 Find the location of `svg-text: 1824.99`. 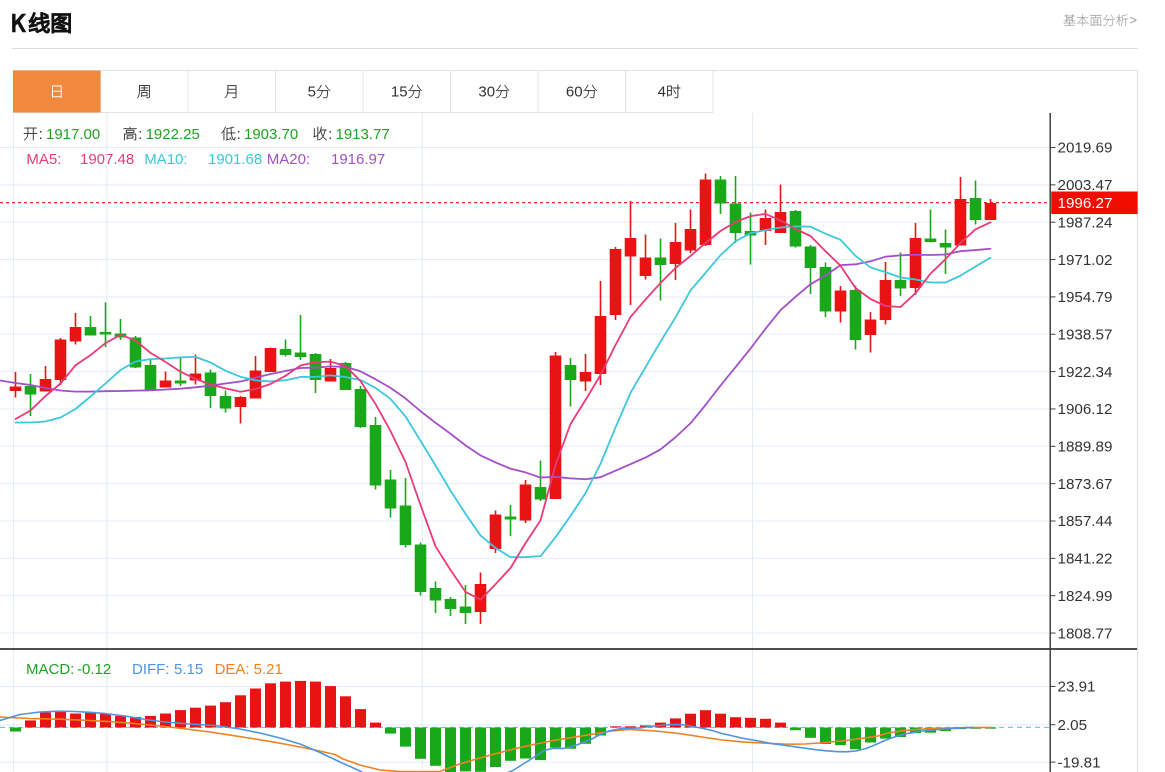

svg-text: 1824.99 is located at coordinates (1085, 596).